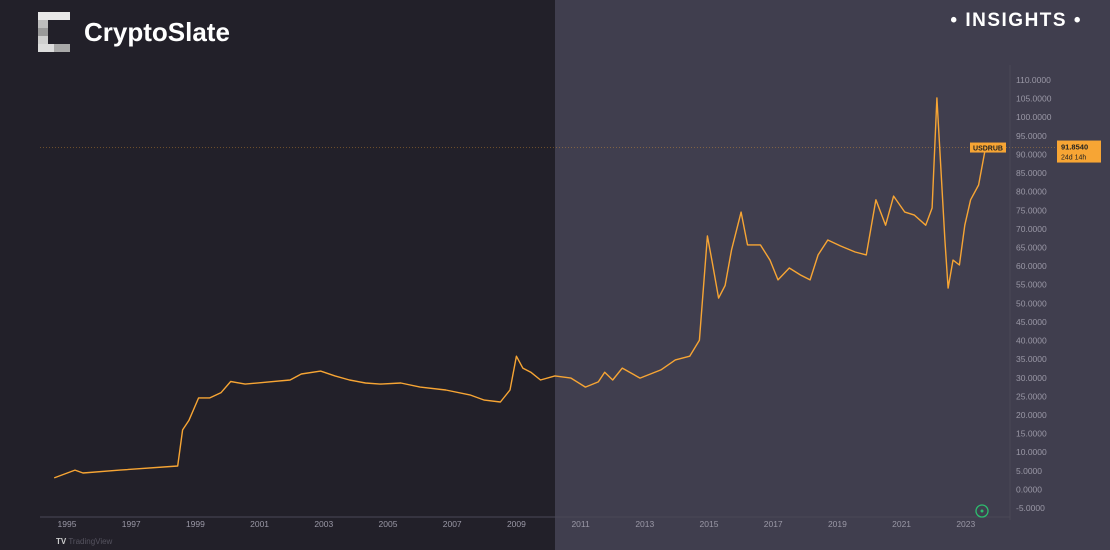 Image resolution: width=1110 pixels, height=550 pixels. I want to click on last-price-label: 91.8540, so click(1074, 147).